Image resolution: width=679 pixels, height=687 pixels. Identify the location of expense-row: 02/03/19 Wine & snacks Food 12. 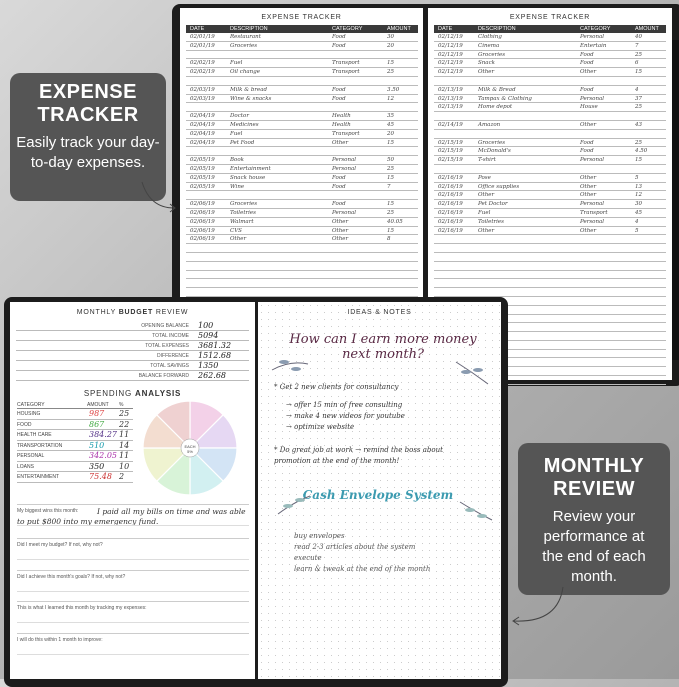
(302, 99).